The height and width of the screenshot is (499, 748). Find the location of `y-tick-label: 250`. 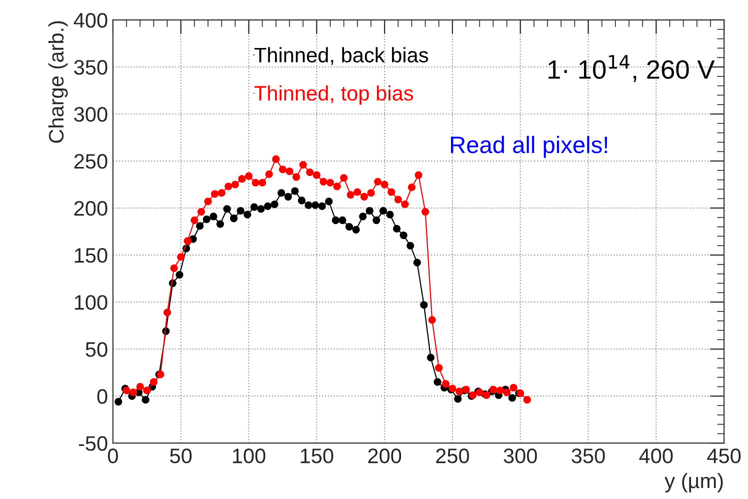

y-tick-label: 250 is located at coordinates (91, 161).